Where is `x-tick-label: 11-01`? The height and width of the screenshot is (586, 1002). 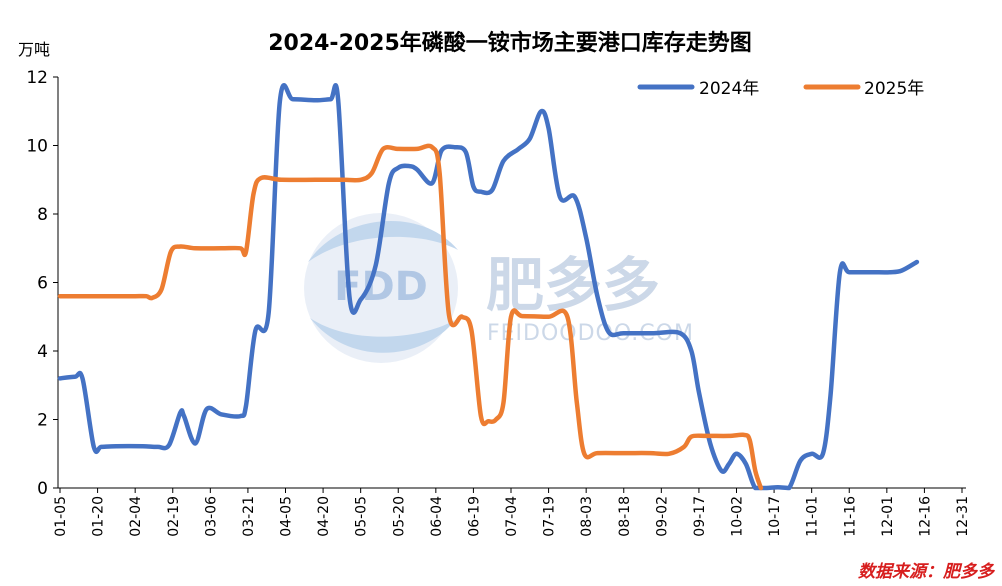
x-tick-label: 11-01 is located at coordinates (813, 516).